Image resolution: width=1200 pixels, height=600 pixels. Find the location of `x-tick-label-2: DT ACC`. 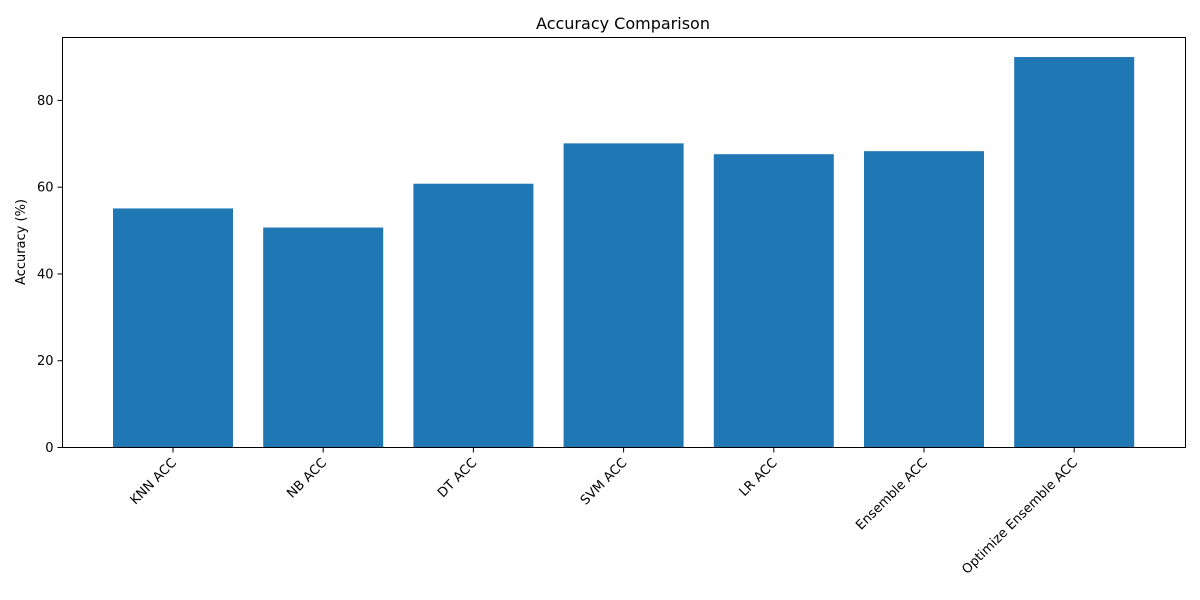

x-tick-label-2: DT ACC is located at coordinates (457, 478).